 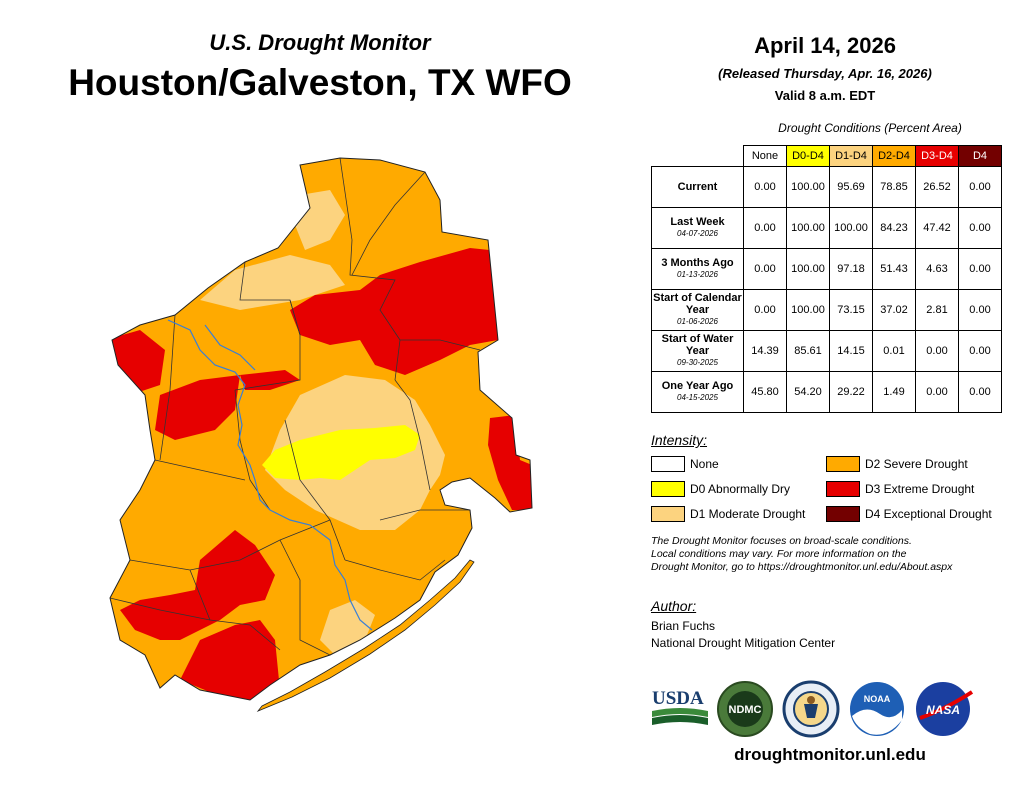 What do you see at coordinates (928, 514) in the screenshot?
I see `legend-label: D4 Exceptional Drought` at bounding box center [928, 514].